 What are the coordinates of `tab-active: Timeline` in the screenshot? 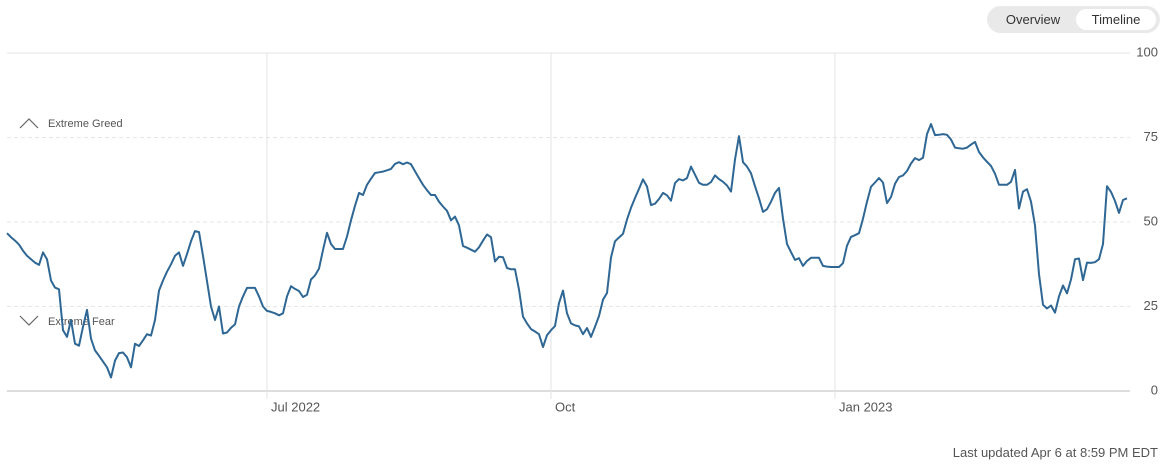 It's located at (1116, 19).